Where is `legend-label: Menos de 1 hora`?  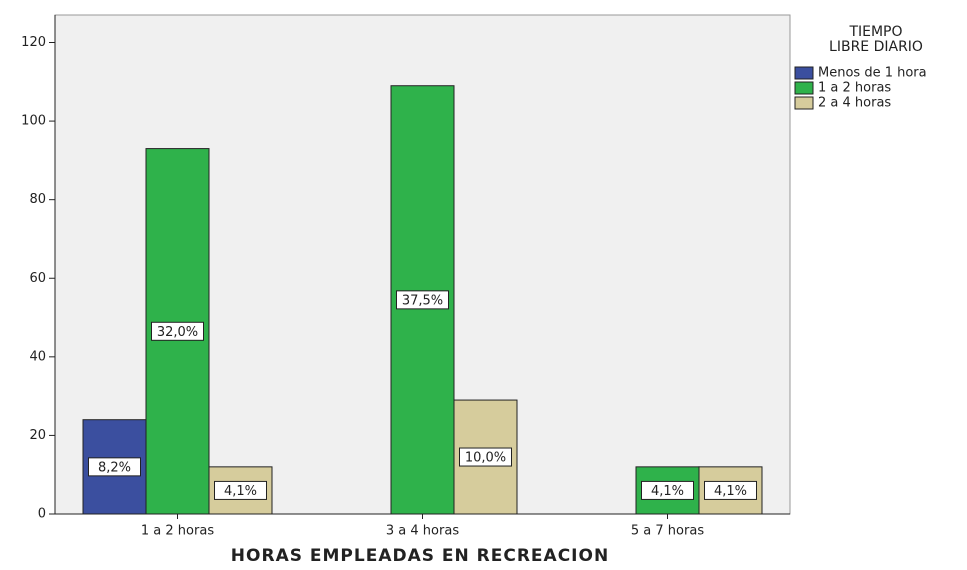 legend-label: Menos de 1 hora is located at coordinates (872, 73).